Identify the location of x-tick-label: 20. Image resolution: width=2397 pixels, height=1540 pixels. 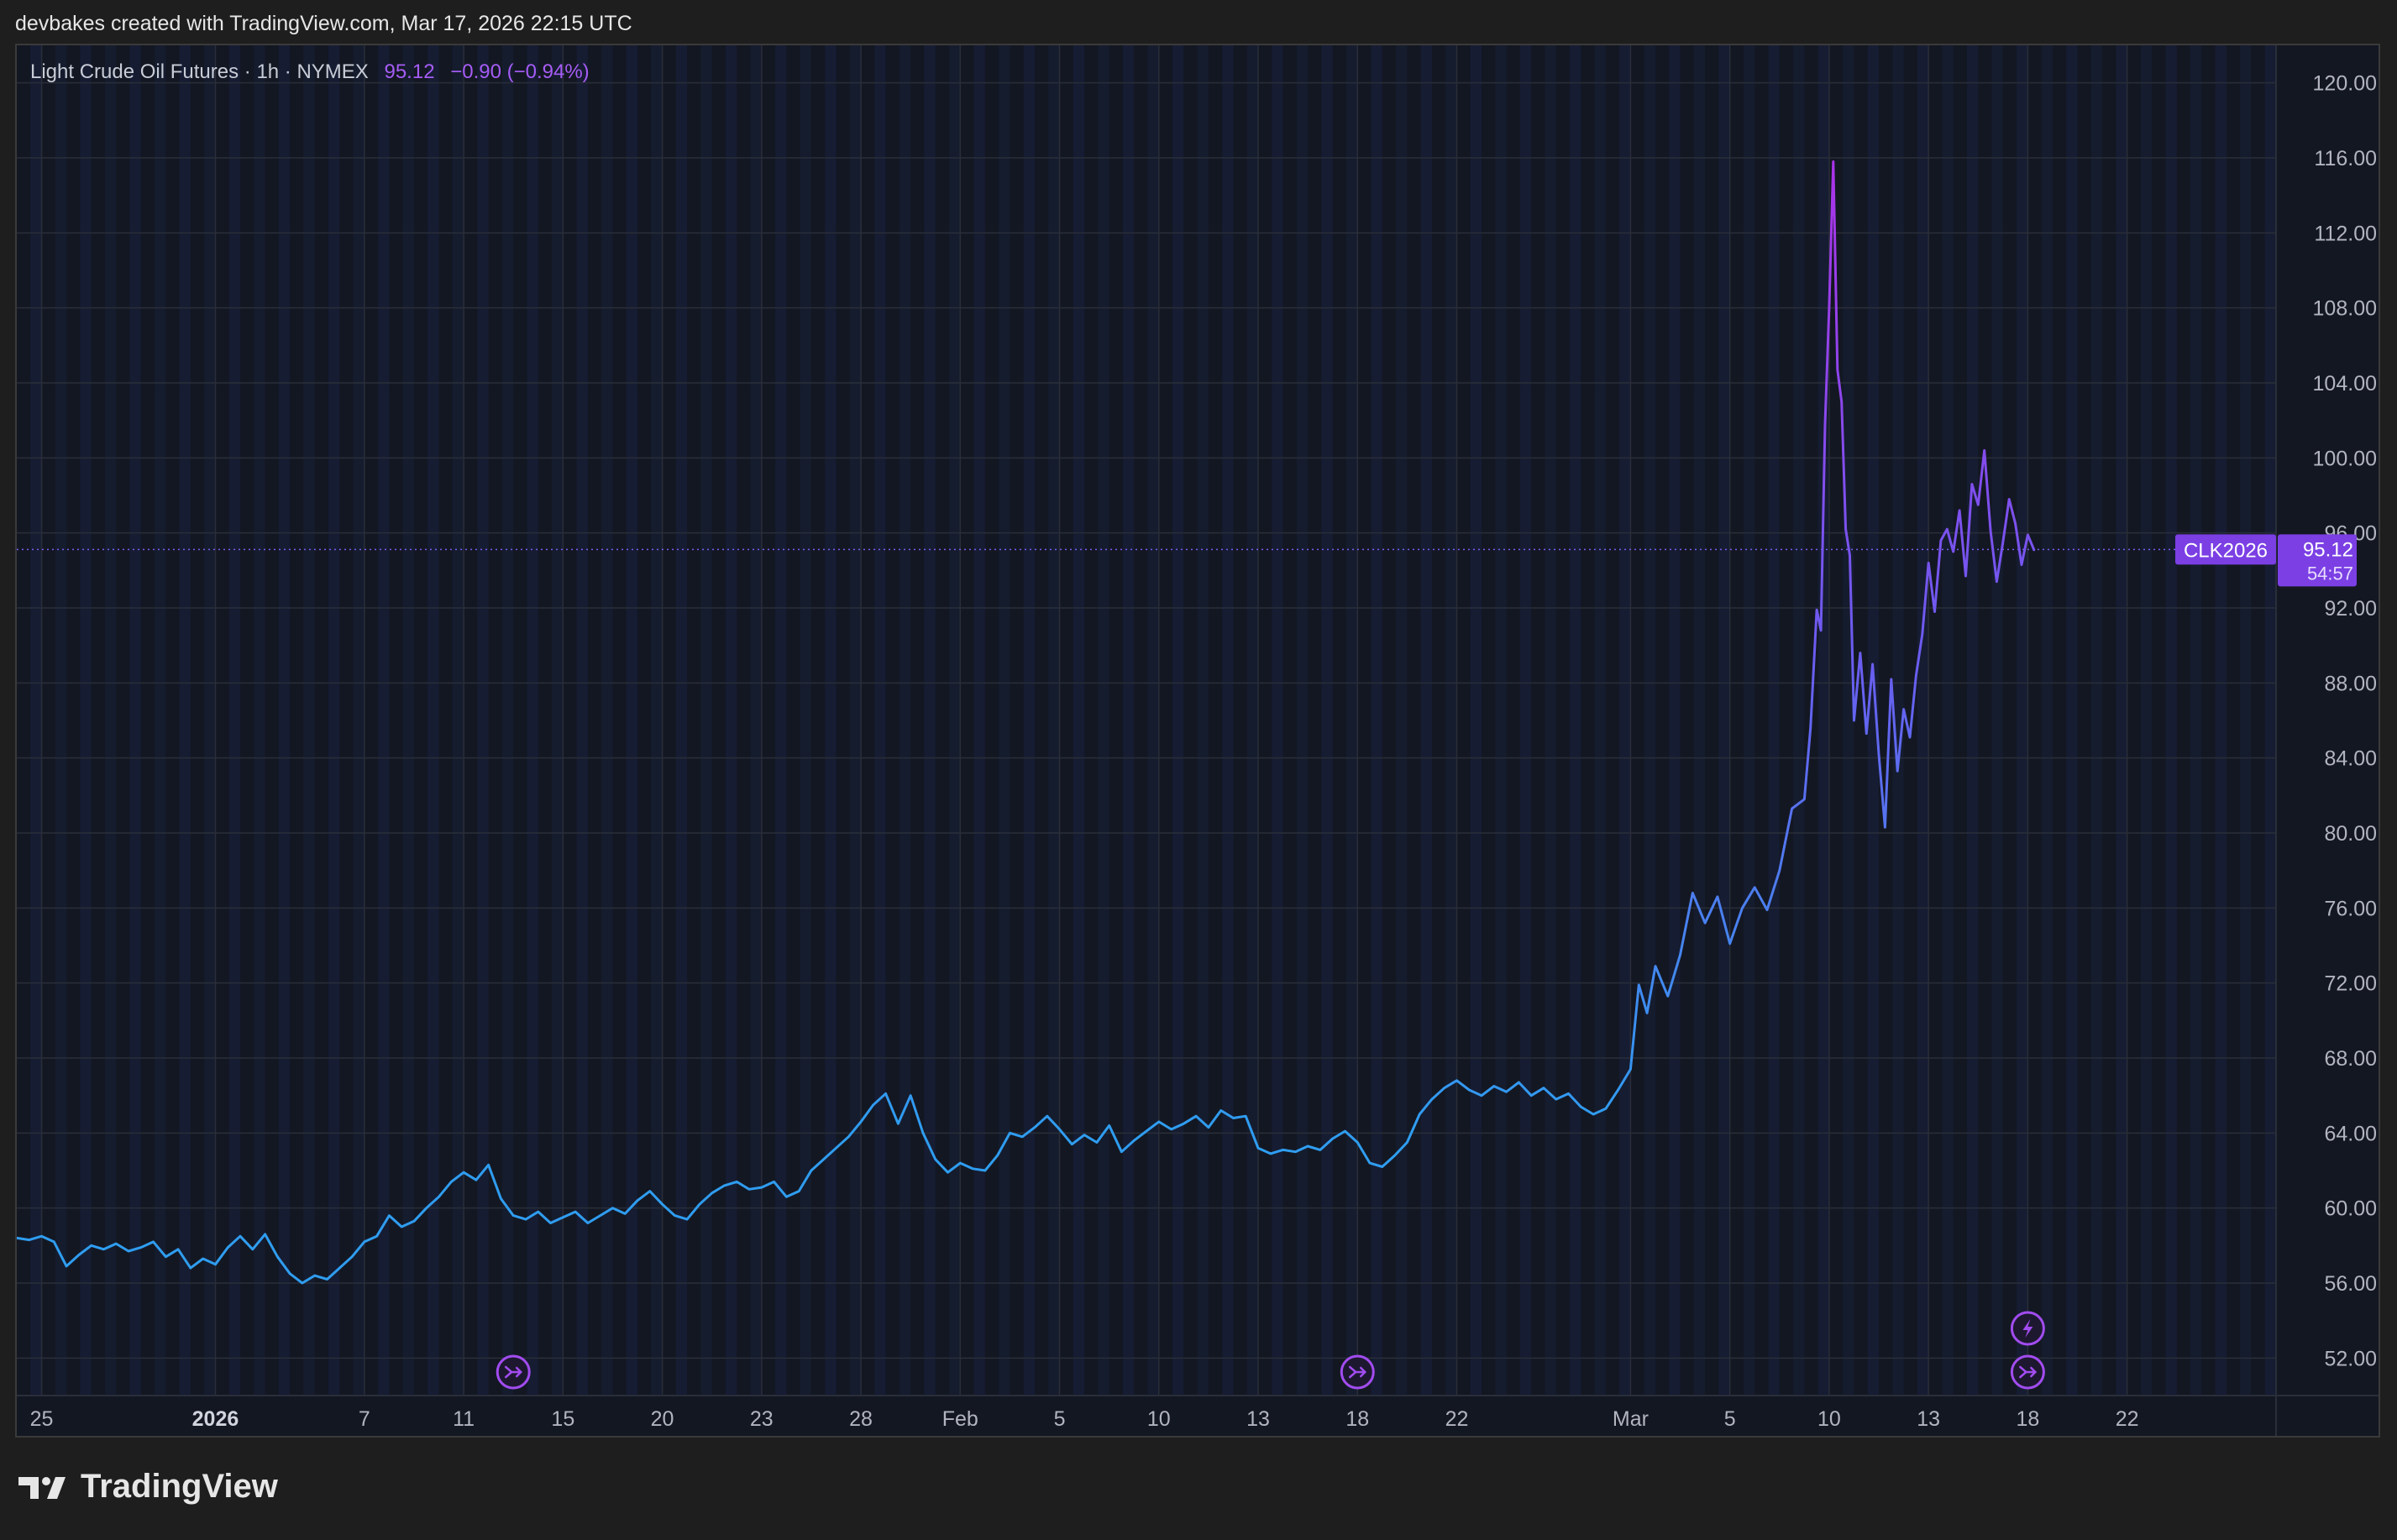
(662, 1419).